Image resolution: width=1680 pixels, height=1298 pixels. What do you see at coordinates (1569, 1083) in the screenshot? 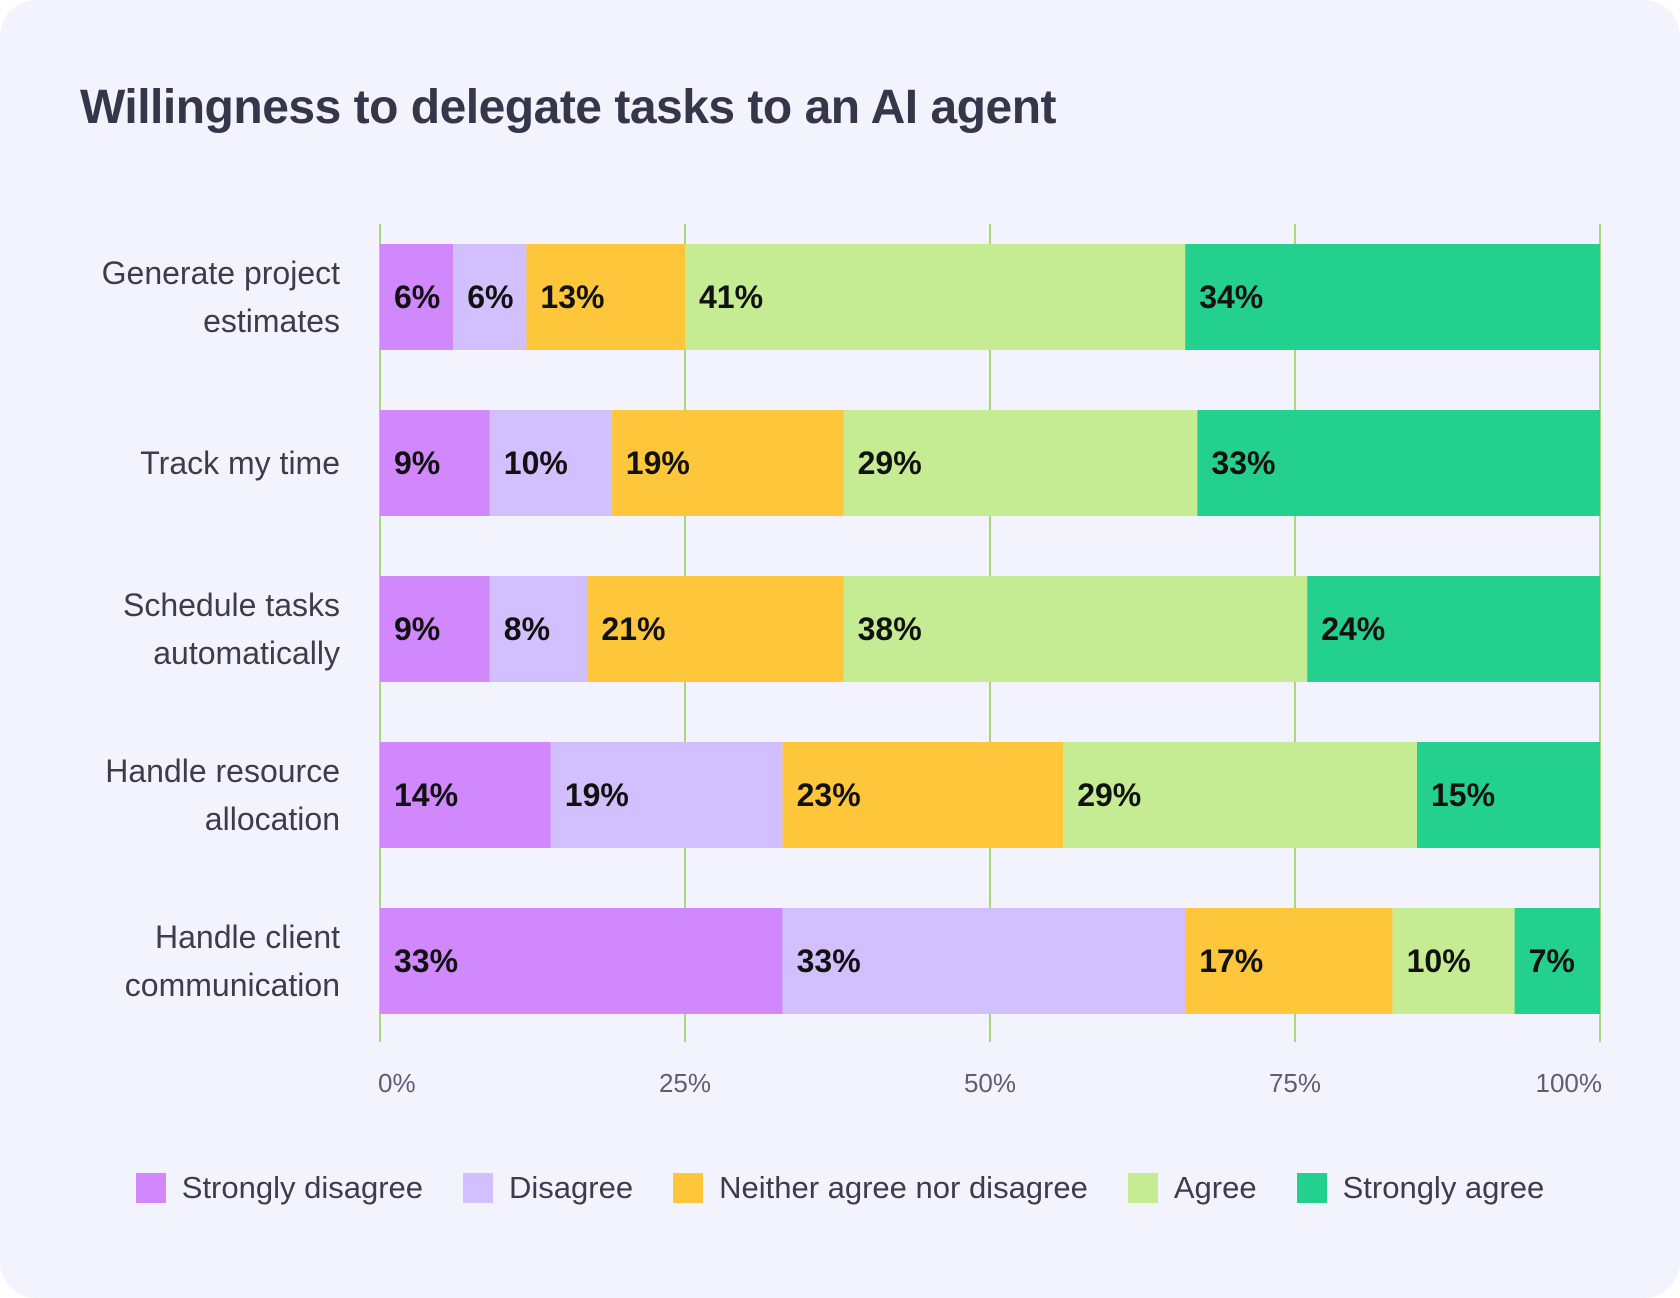
I see `tick-label: 100%` at bounding box center [1569, 1083].